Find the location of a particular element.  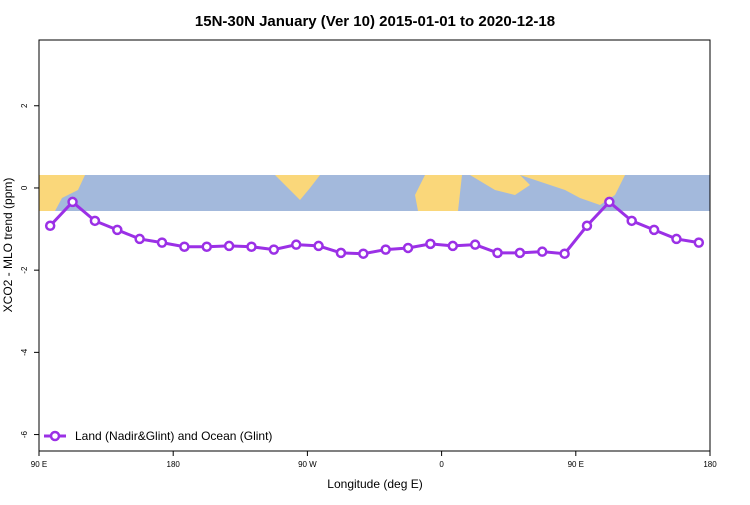

y-axis-label: XCO2 - MLO trend (ppm) is located at coordinates (8, 245).